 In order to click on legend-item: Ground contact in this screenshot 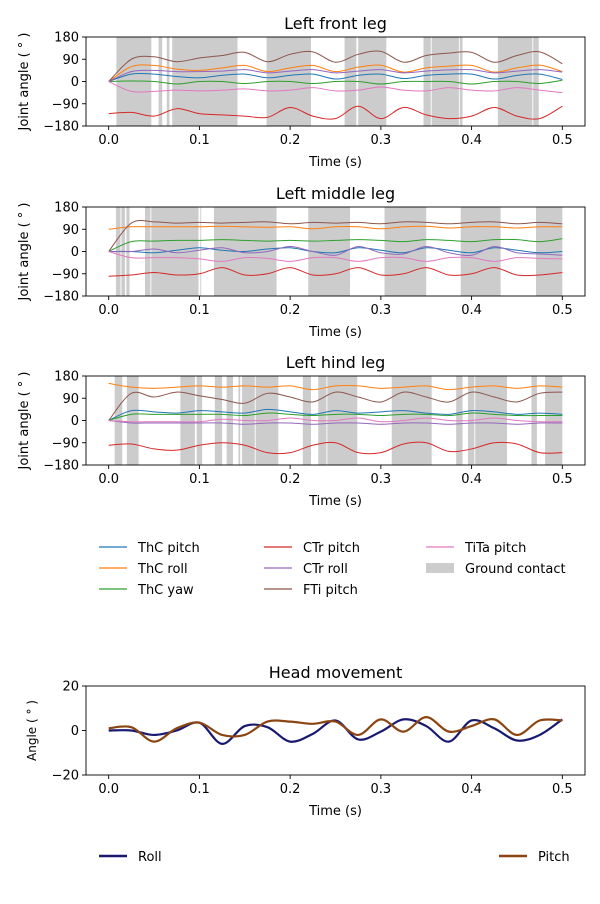, I will do `click(496, 569)`.